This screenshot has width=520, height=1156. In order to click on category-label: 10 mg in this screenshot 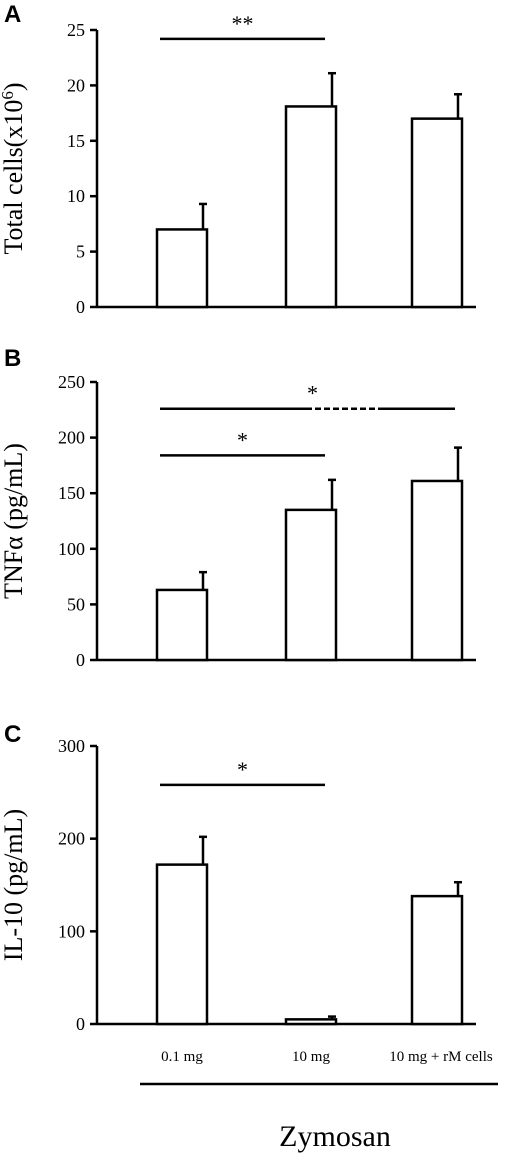, I will do `click(311, 1057)`.